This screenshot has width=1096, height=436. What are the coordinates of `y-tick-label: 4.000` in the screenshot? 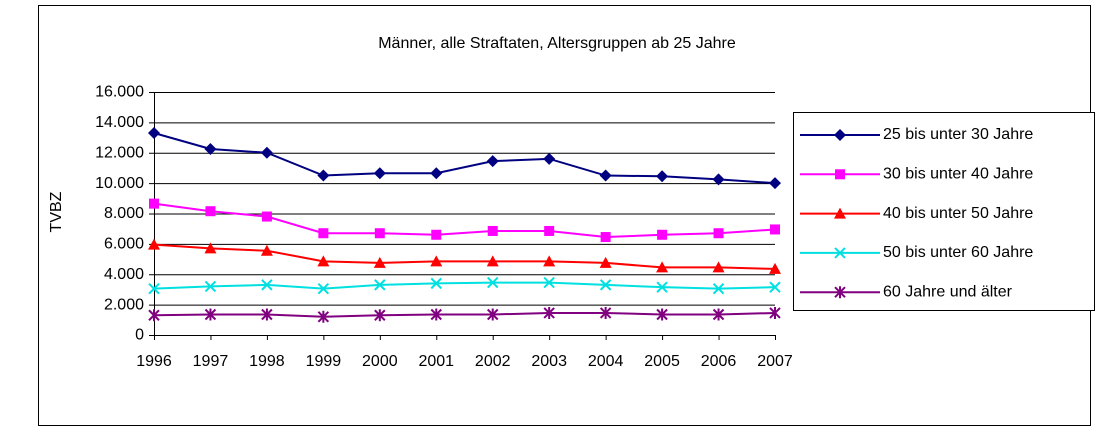 It's located at (124, 274).